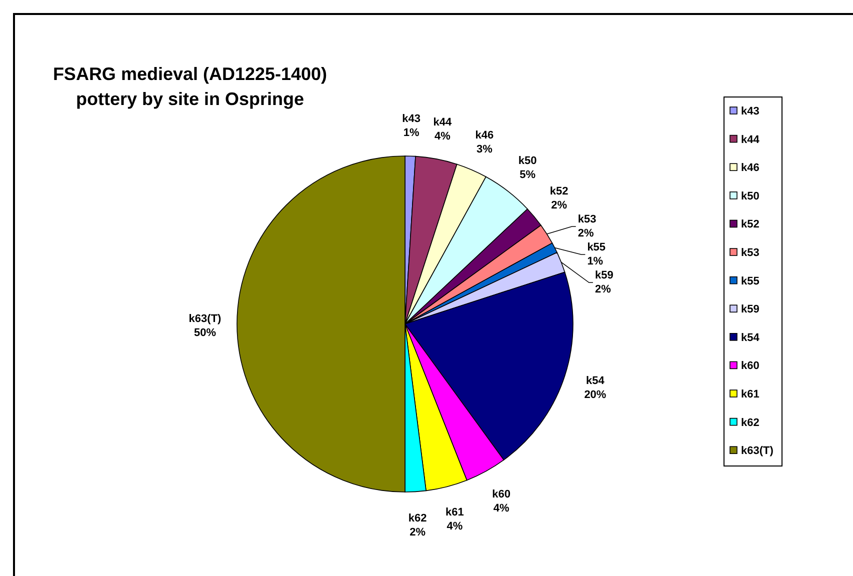  Describe the element at coordinates (205, 333) in the screenshot. I see `data-label: 50%` at that location.